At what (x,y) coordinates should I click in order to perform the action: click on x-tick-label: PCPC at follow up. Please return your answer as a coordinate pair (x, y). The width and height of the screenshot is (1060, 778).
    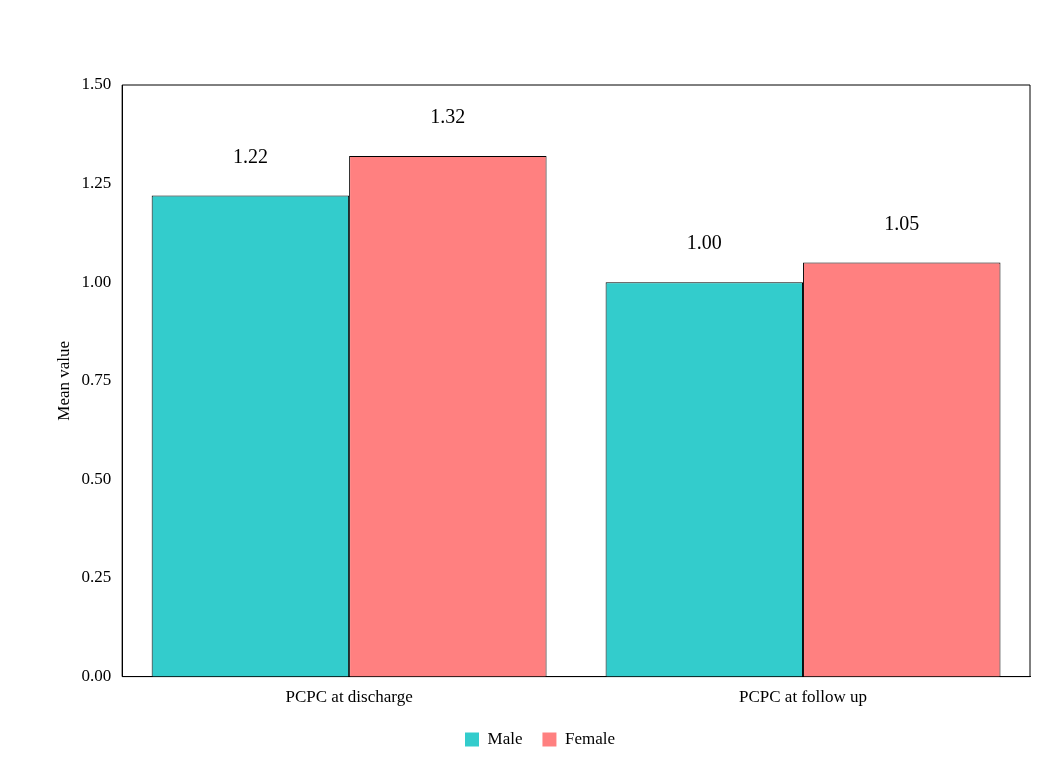
    Looking at the image, I should click on (803, 697).